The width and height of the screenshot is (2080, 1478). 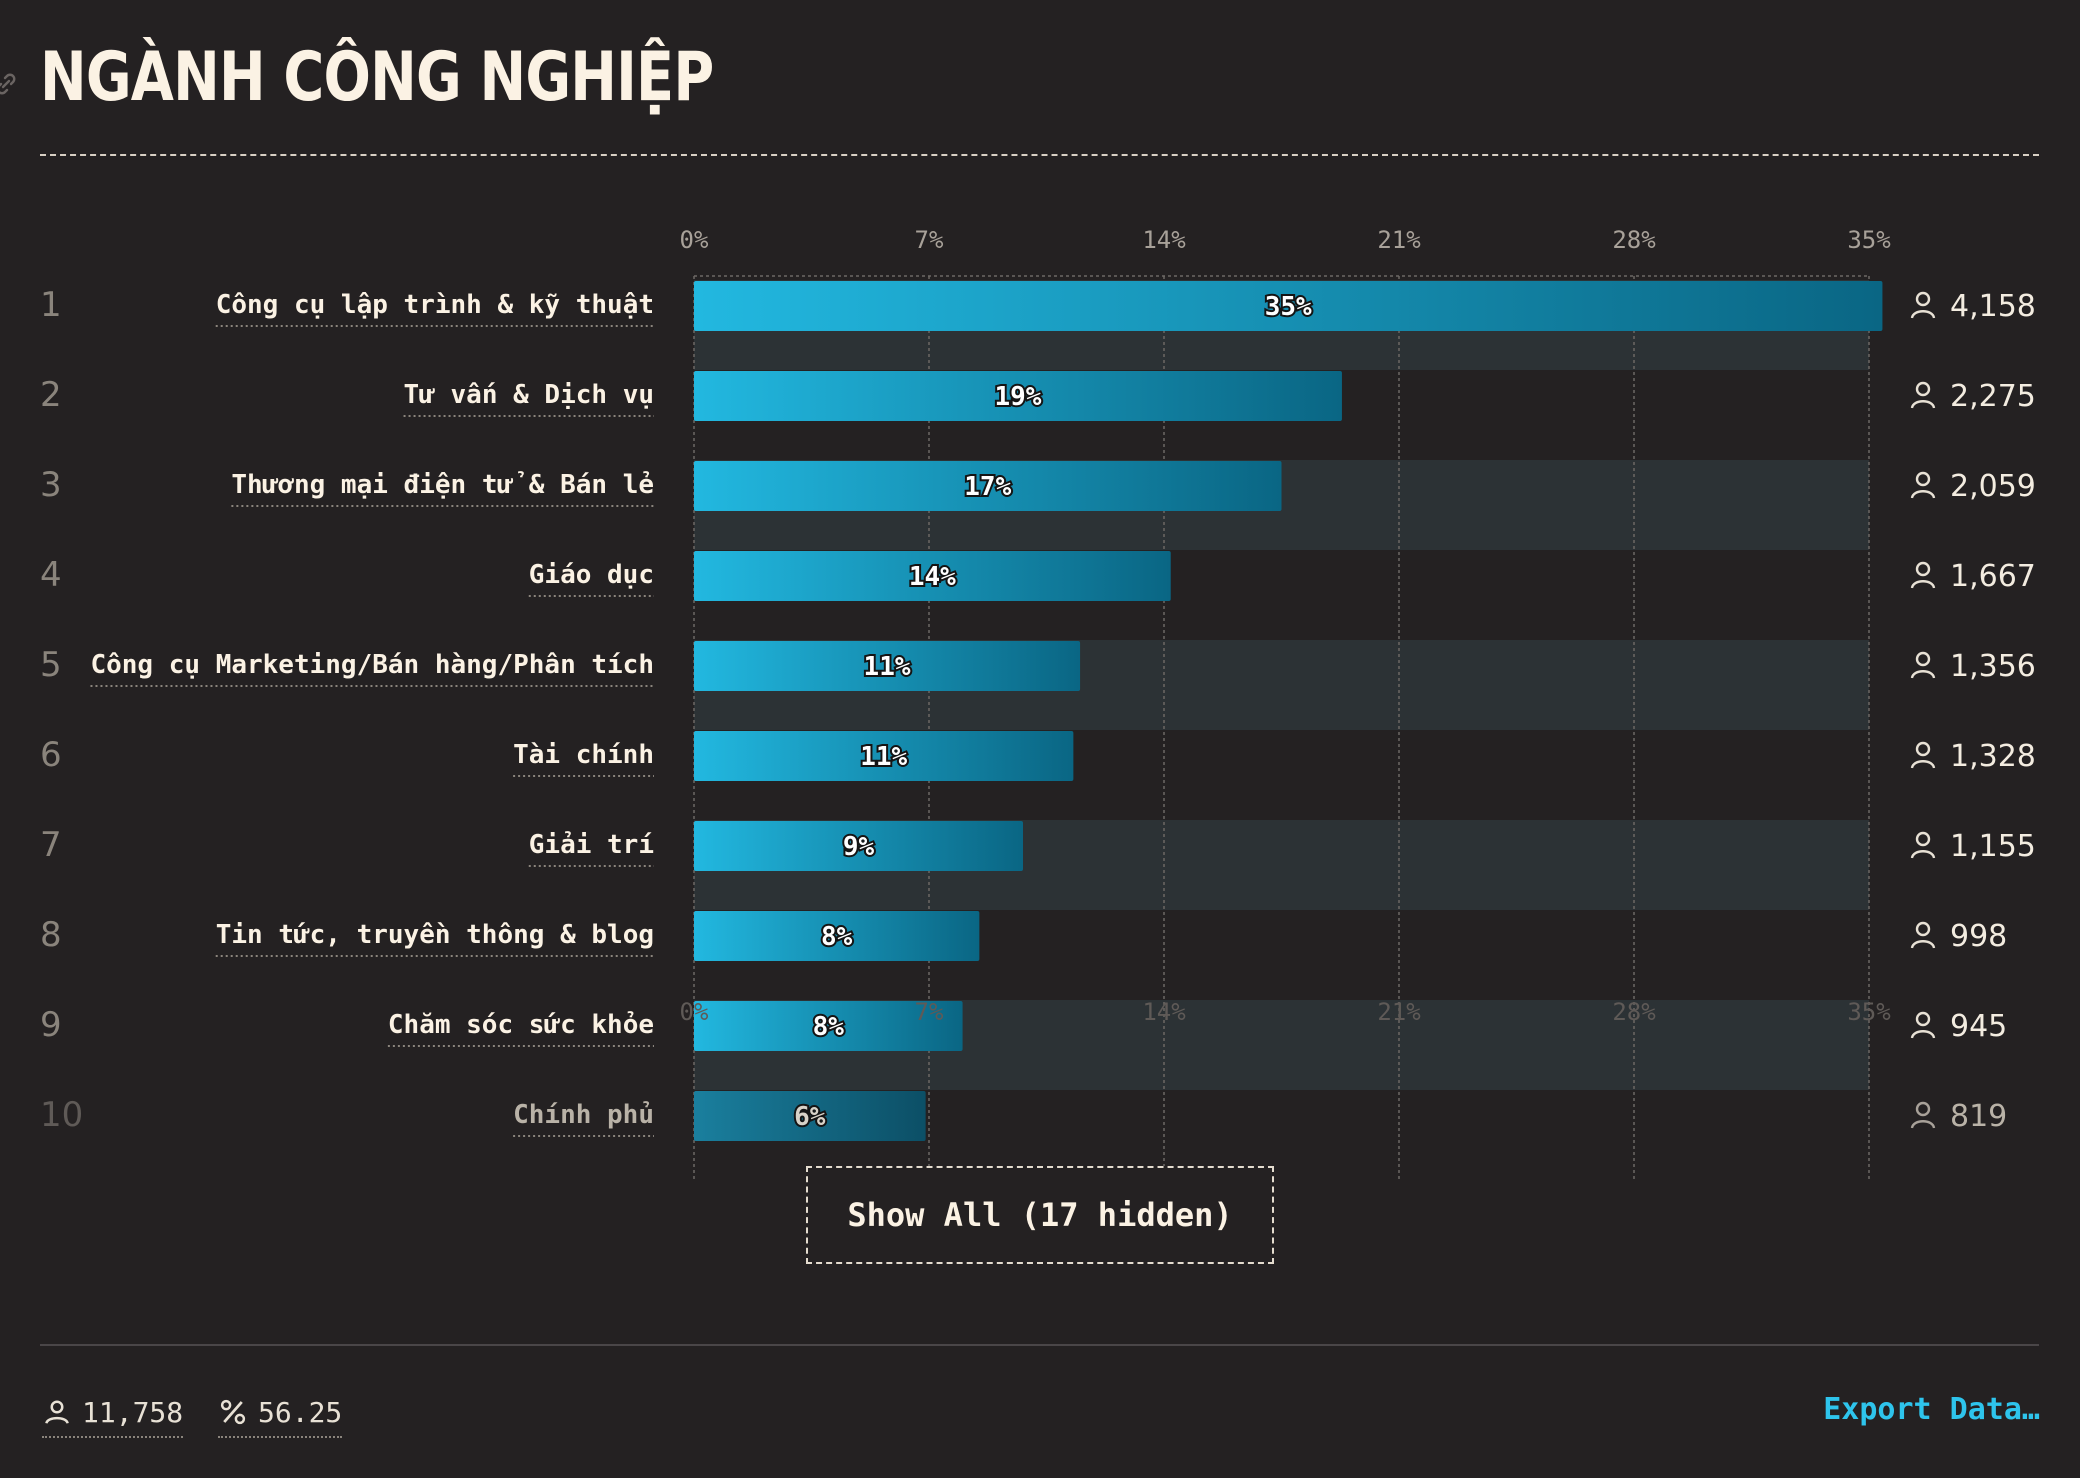 I want to click on footer-divider, so click(x=1039, y=1345).